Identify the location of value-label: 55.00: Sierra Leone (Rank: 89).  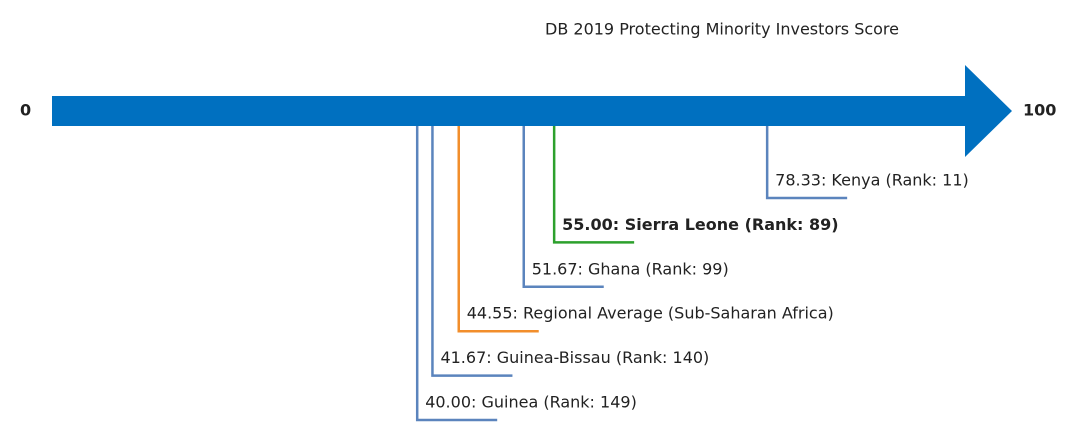
(700, 224).